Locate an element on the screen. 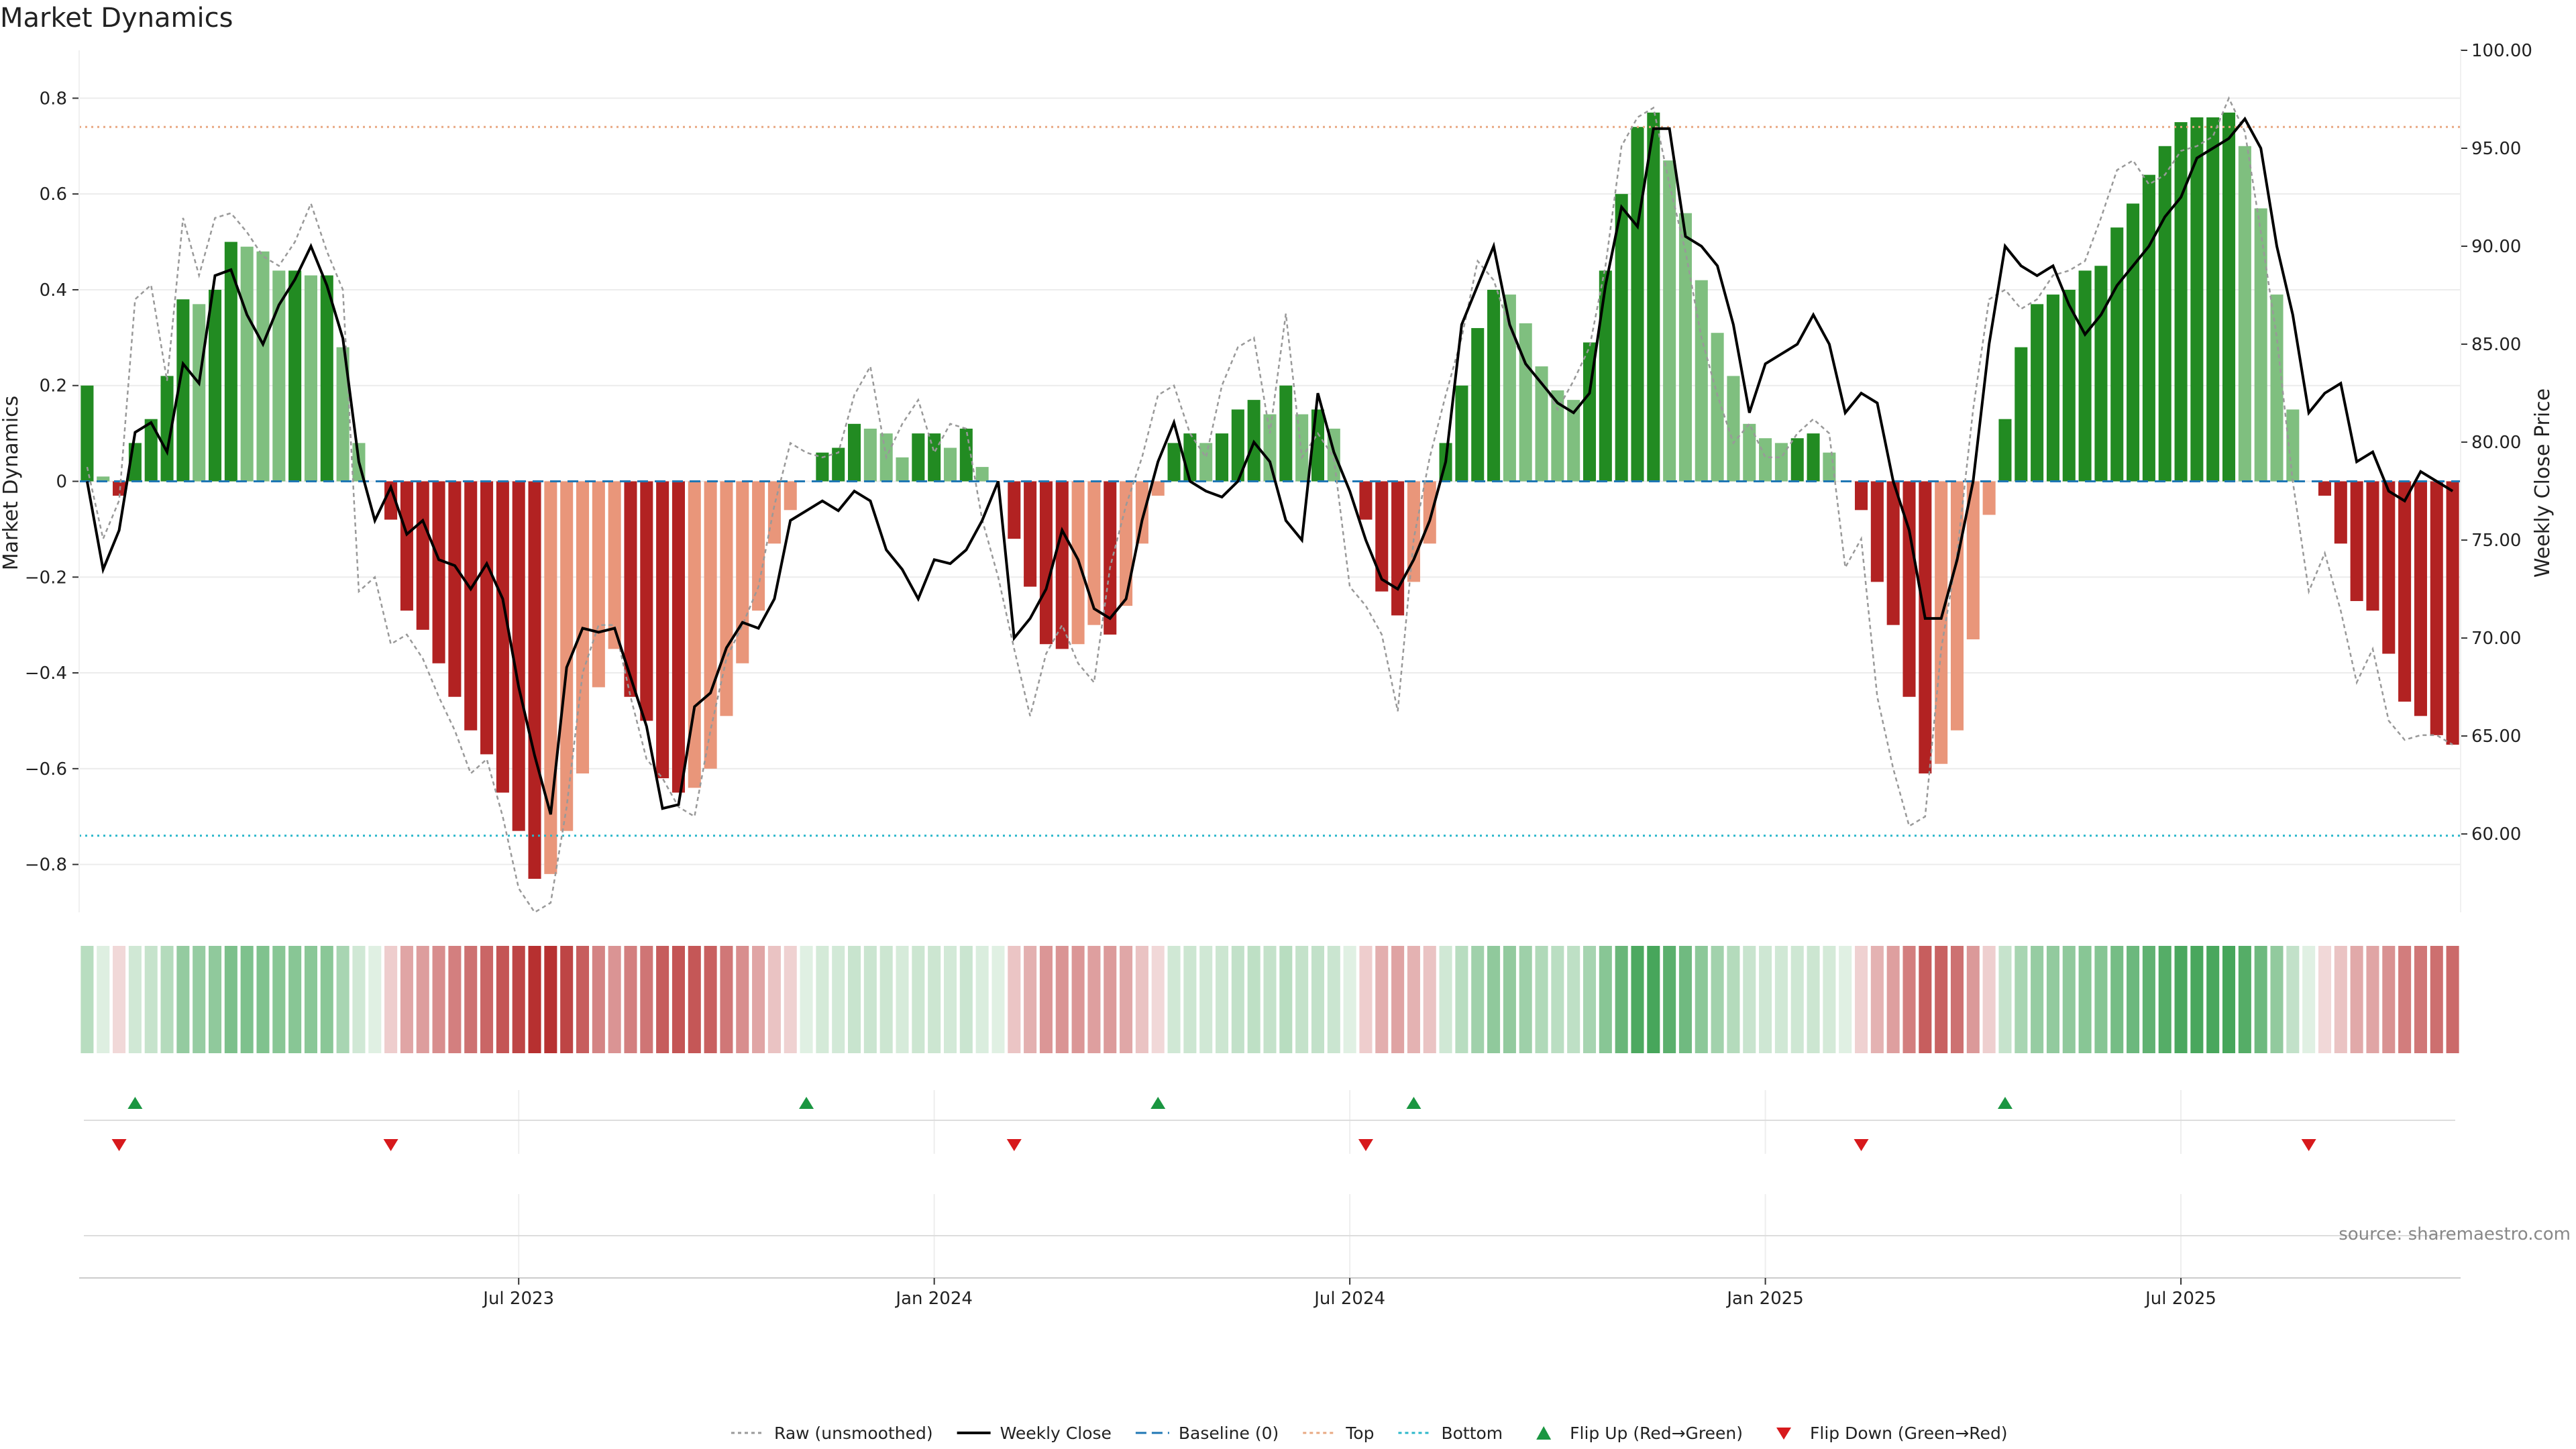 This screenshot has width=2576, height=1449. legend-entry-label: Baseline (0) is located at coordinates (1229, 1433).